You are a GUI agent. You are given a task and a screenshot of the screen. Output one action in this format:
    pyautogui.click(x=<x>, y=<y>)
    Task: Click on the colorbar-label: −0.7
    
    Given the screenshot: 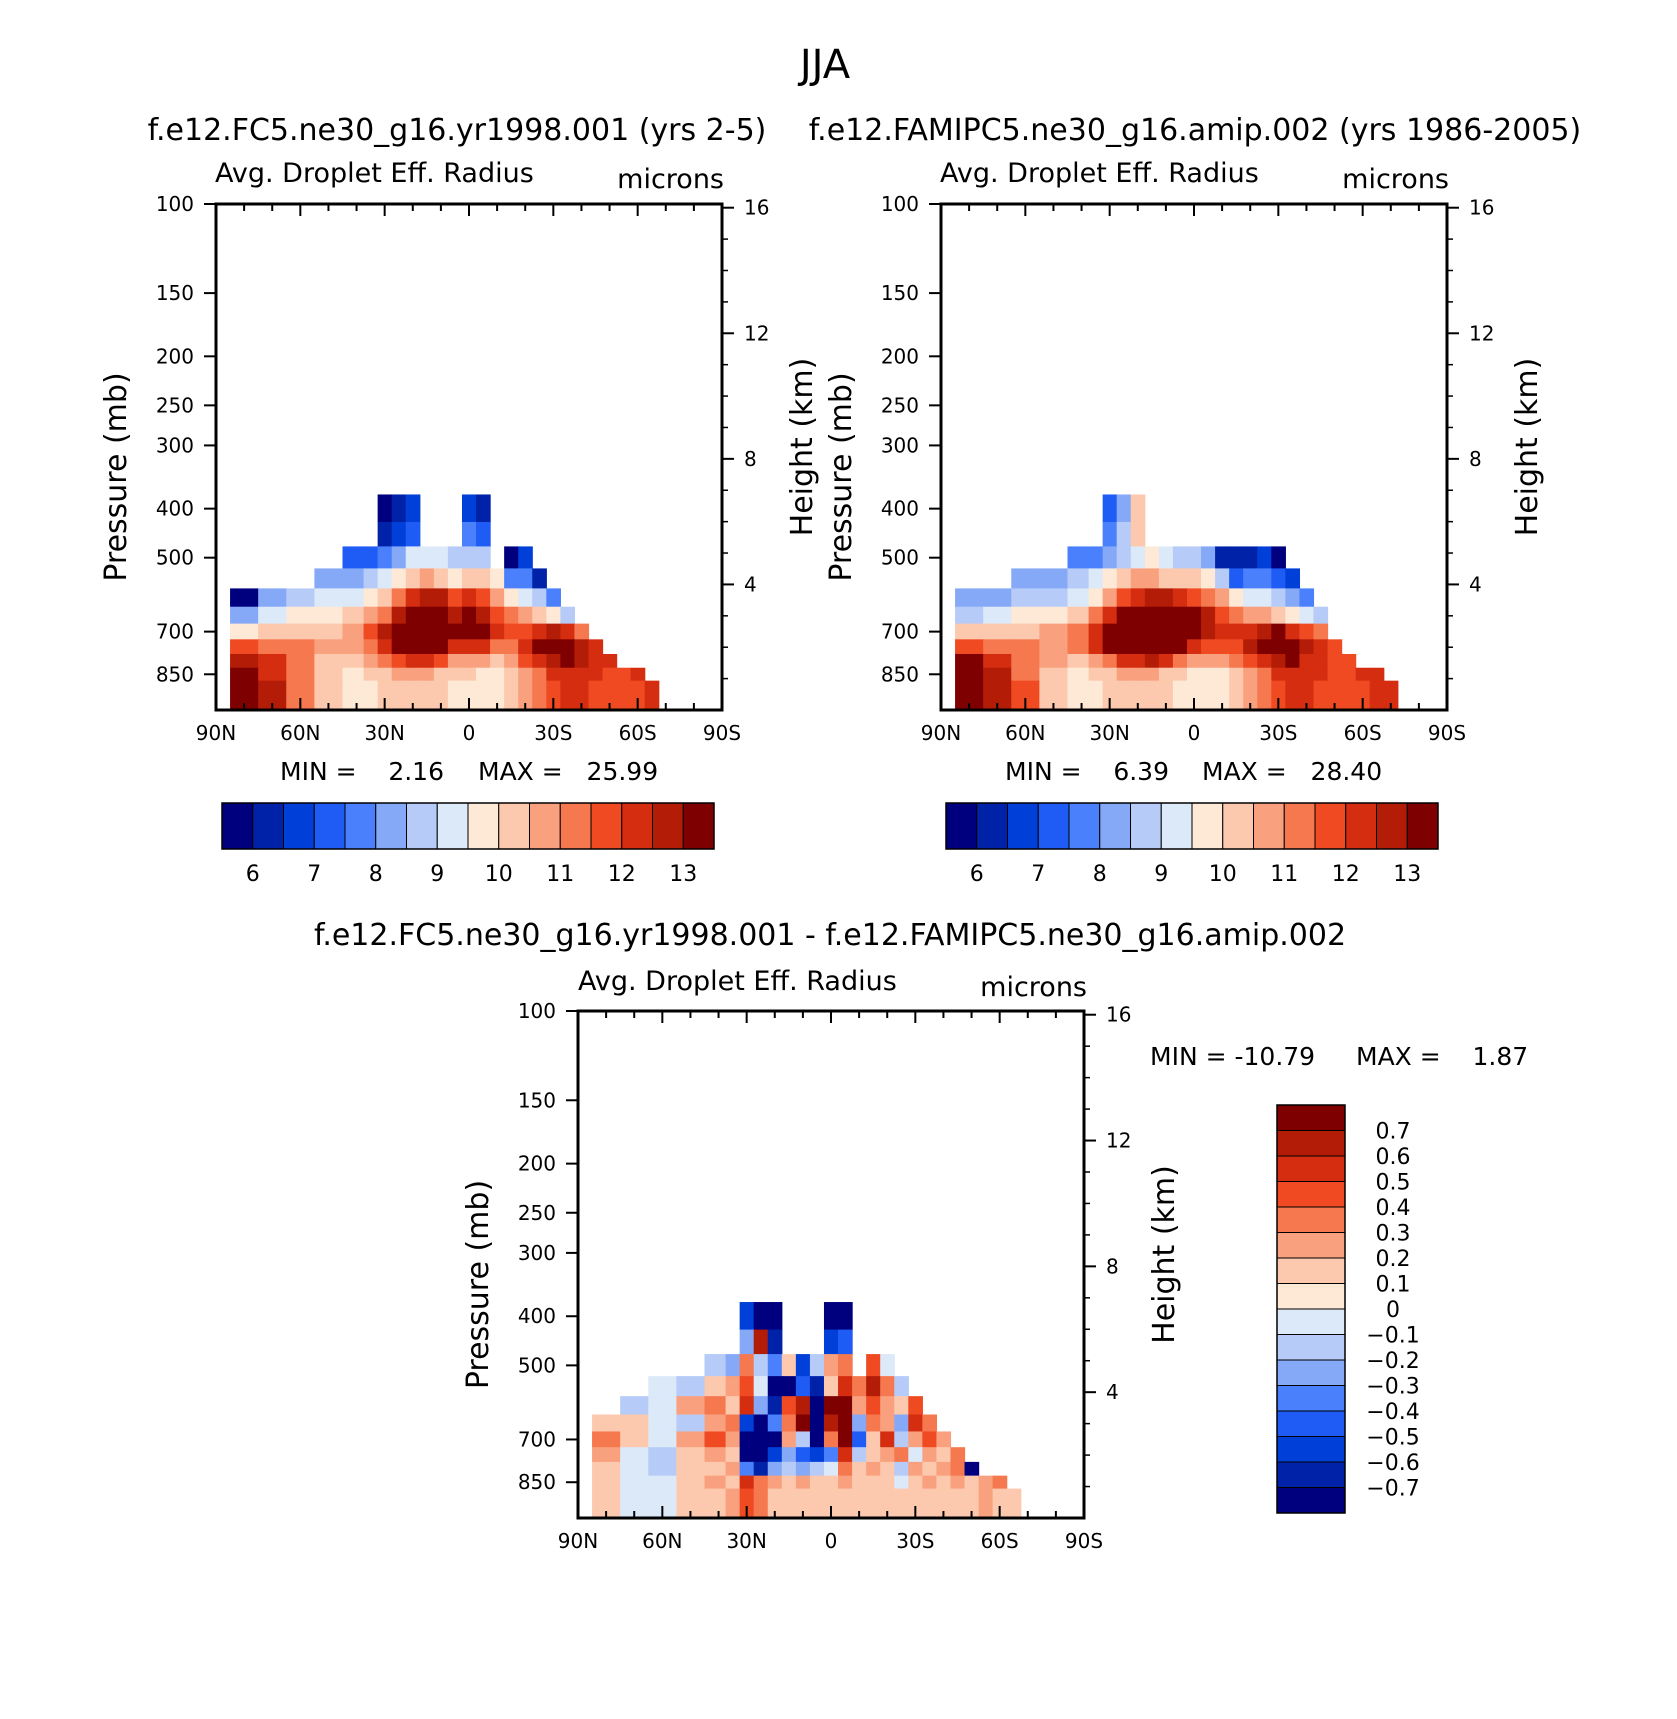 What is the action you would take?
    pyautogui.click(x=1392, y=1489)
    